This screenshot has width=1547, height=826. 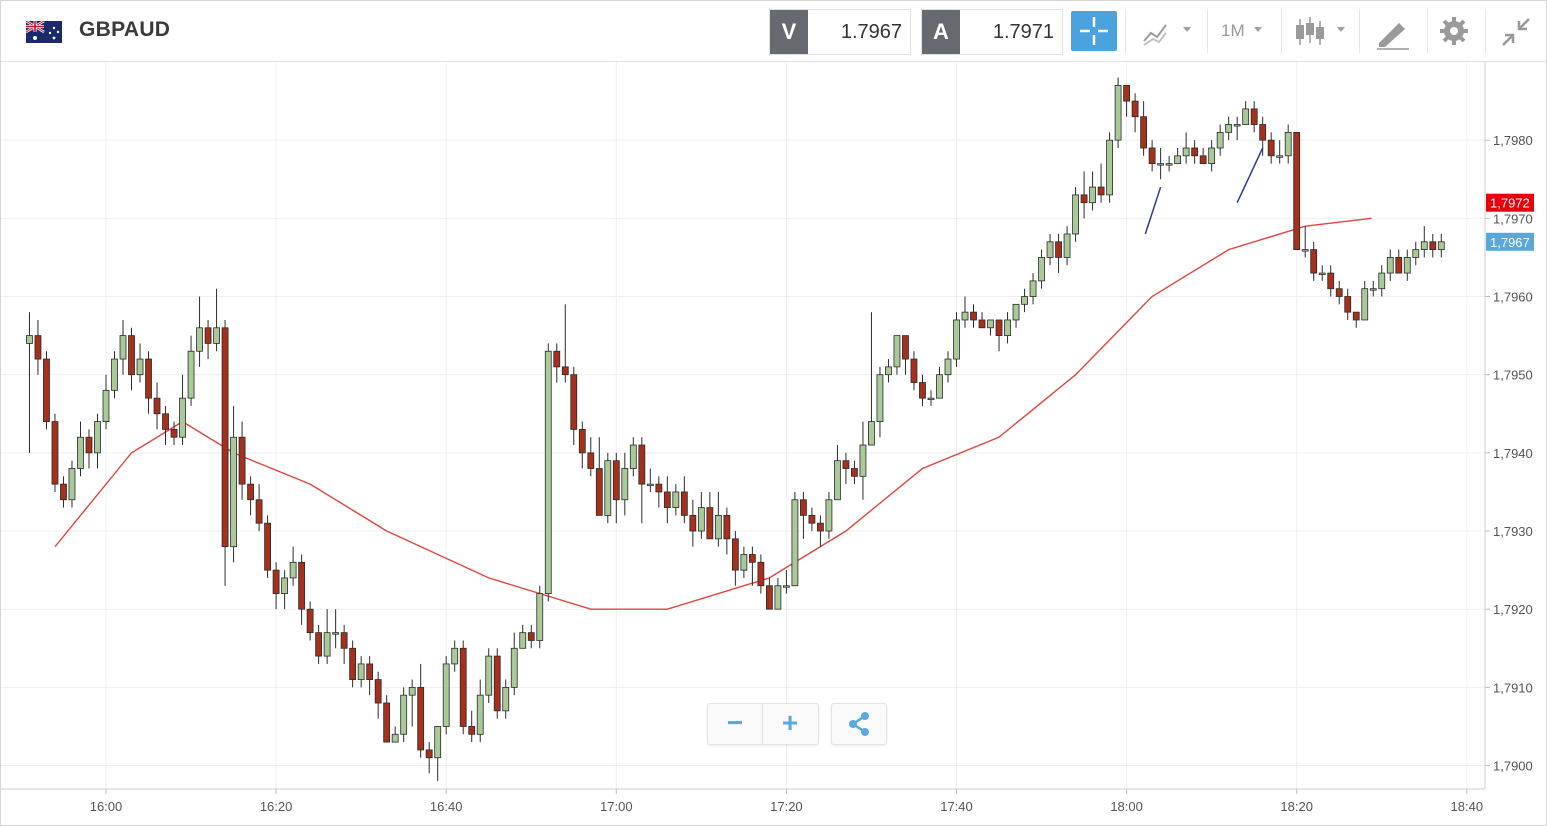 I want to click on bid-price-tag, so click(x=1510, y=241).